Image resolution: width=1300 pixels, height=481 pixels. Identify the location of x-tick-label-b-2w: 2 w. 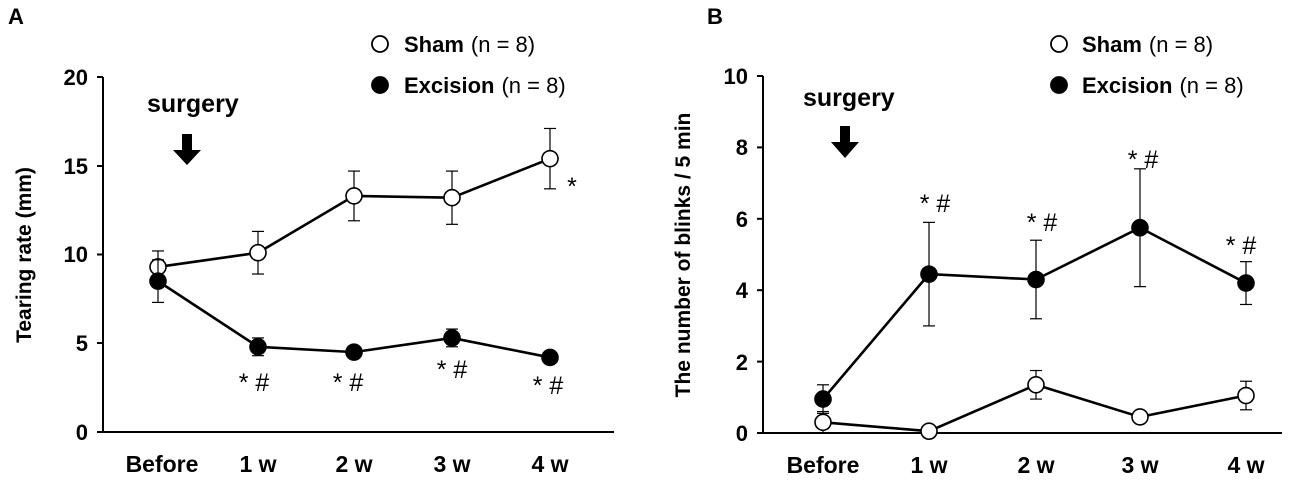
(1035, 465).